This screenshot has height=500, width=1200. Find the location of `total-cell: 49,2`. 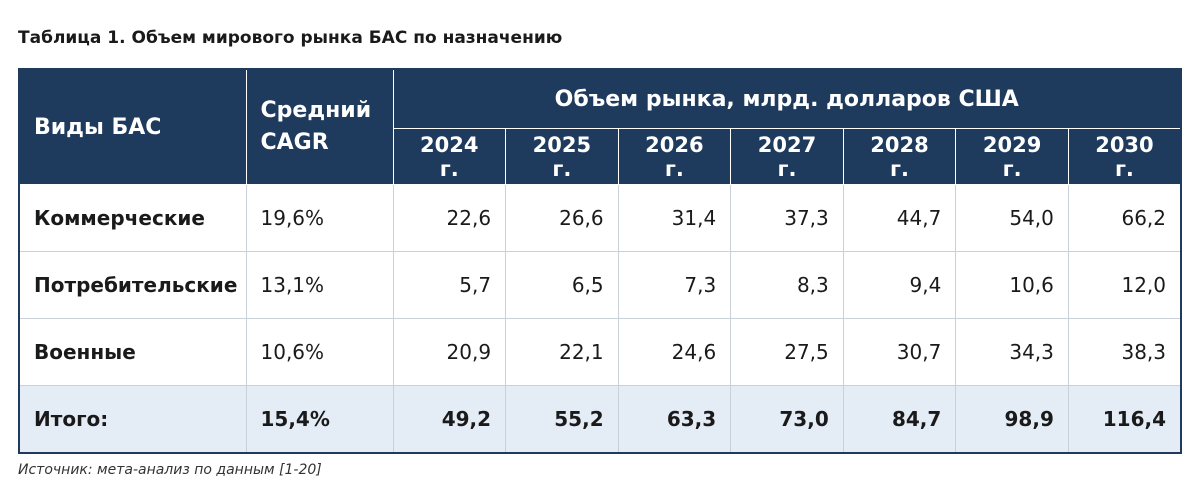

total-cell: 49,2 is located at coordinates (449, 419).